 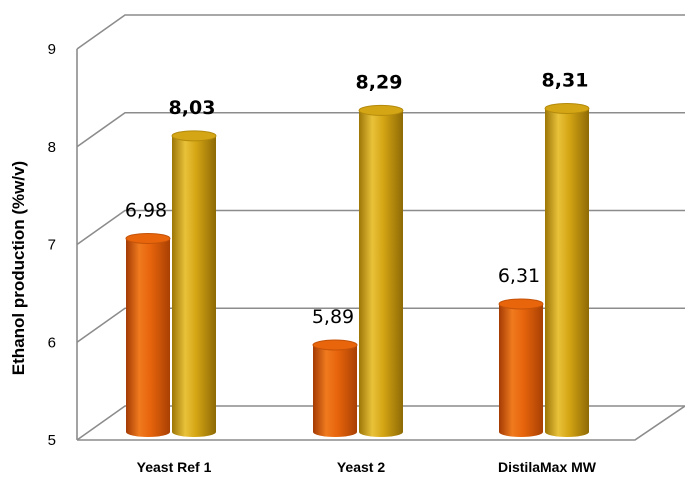 What do you see at coordinates (379, 82) in the screenshot?
I see `data-label: 8,29` at bounding box center [379, 82].